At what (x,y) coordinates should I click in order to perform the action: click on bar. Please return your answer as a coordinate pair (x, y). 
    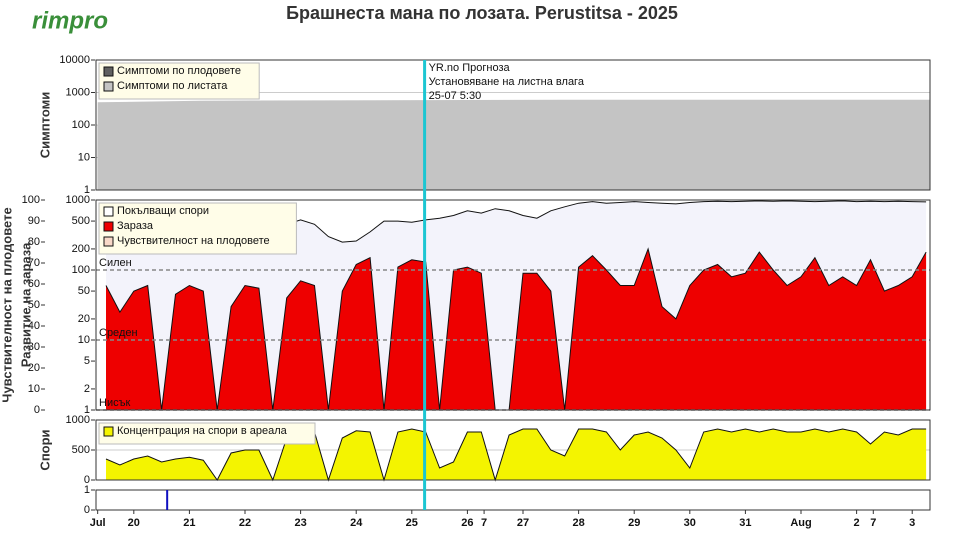
    Looking at the image, I should click on (167, 500).